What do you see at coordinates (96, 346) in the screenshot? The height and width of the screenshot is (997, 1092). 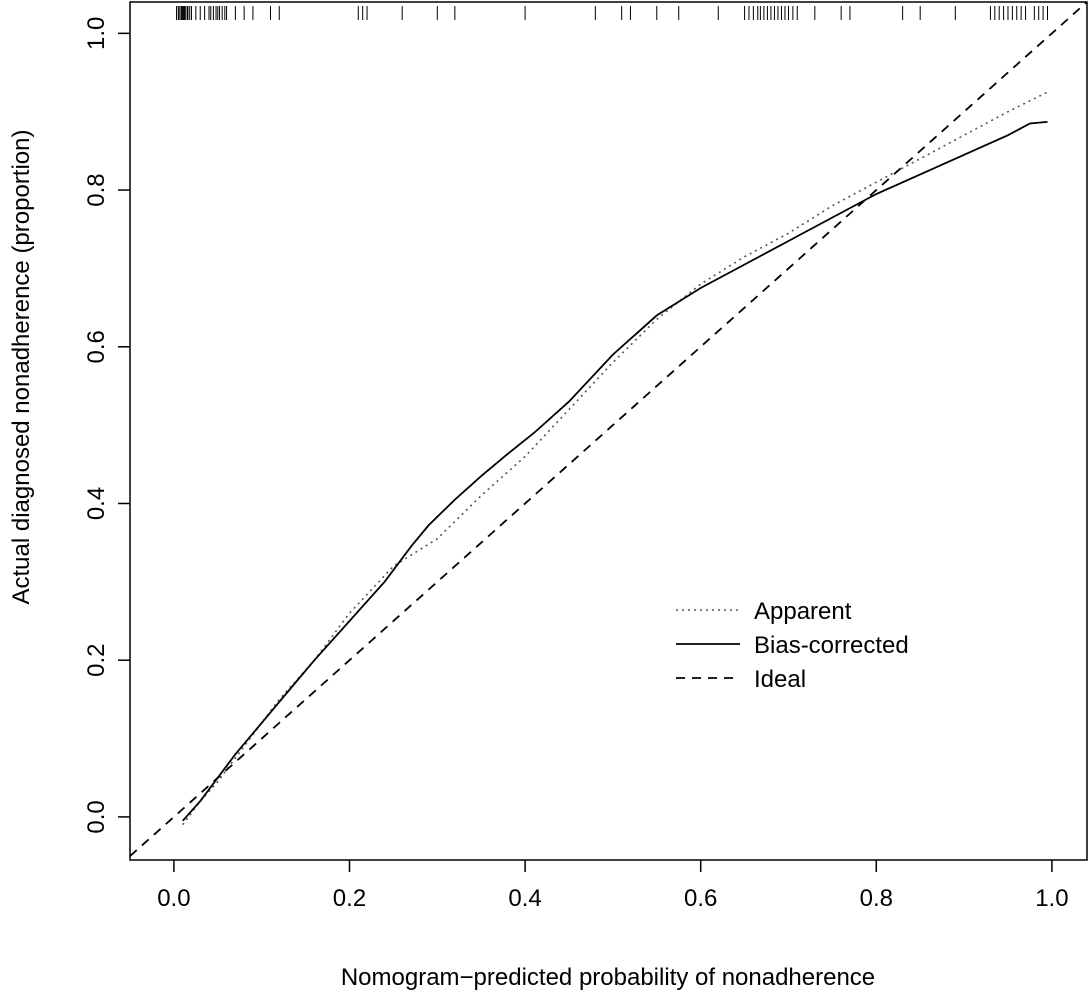 I see `y-tick-label: 0.6` at bounding box center [96, 346].